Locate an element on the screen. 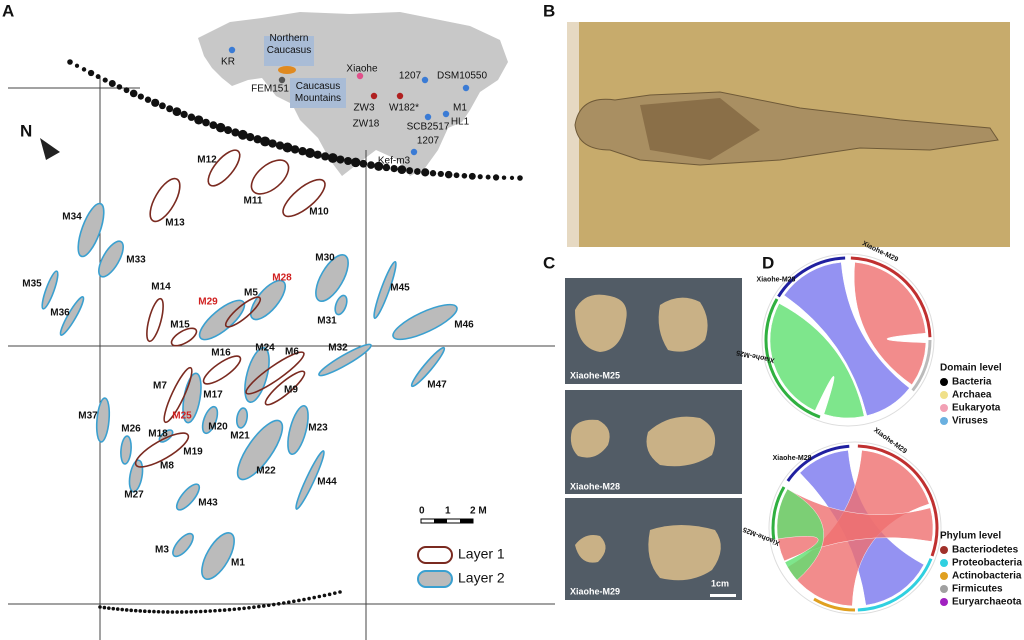  site-label: Caucasus Mountains is located at coordinates (318, 92).